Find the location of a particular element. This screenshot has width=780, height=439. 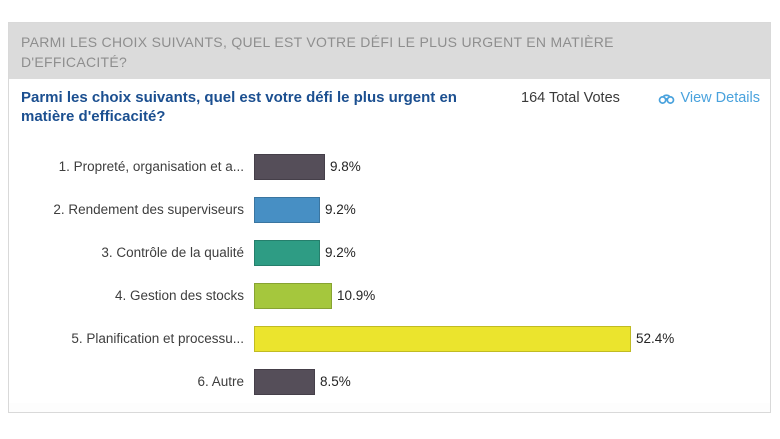

view-details-label: View Details is located at coordinates (720, 98).